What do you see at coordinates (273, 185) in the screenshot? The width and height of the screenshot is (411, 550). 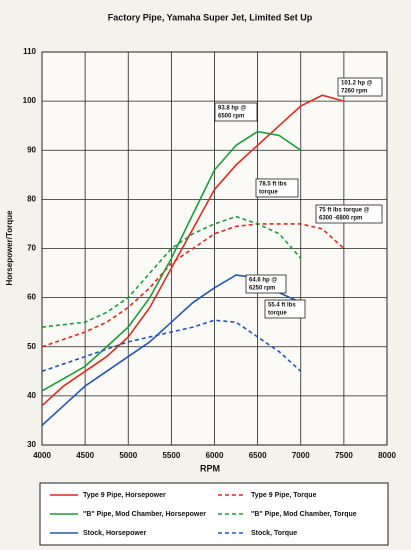 I see `annotation-text: 78.5 ft lbs` at bounding box center [273, 185].